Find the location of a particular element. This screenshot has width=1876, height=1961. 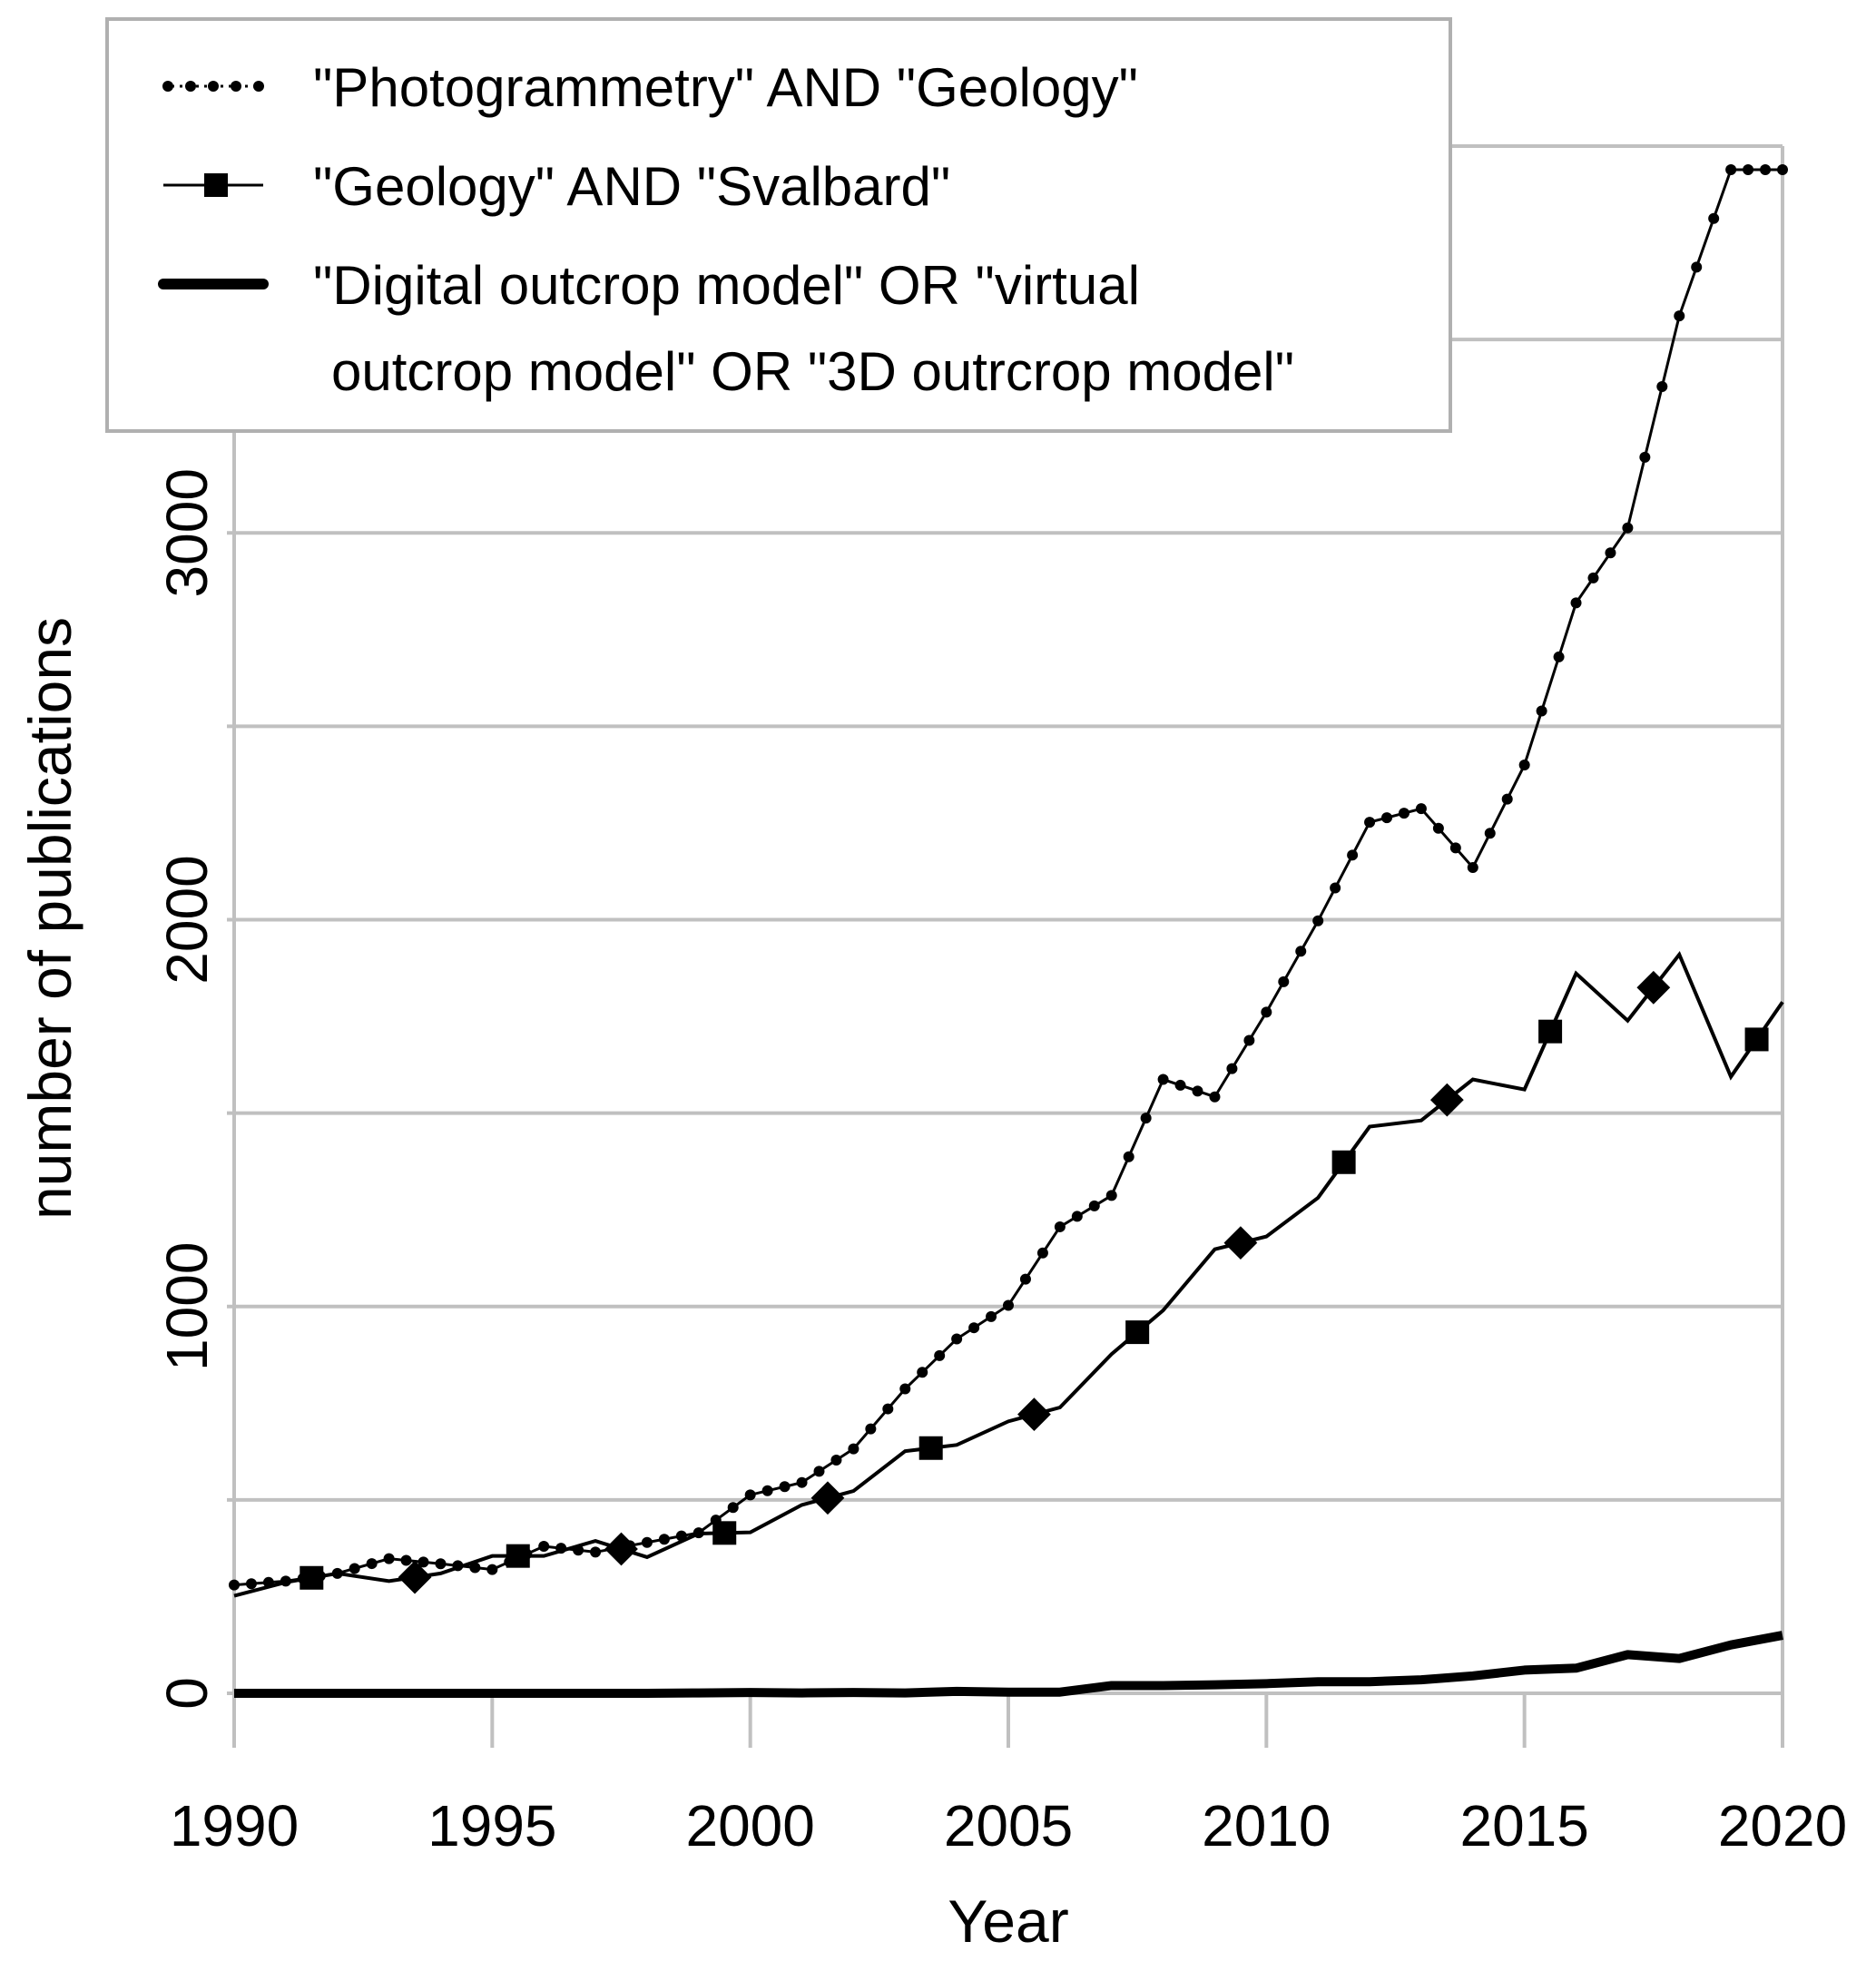

legend-item-photogrammetry: "Photogrammetry" AND "Geology" is located at coordinates (650, 87).